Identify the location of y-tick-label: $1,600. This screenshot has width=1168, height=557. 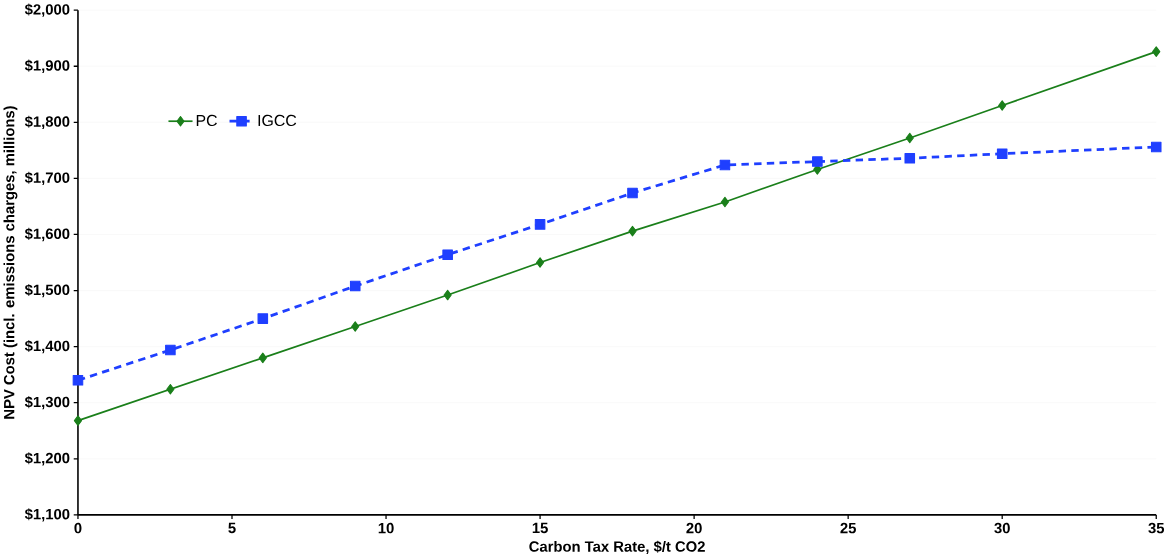
(47, 234).